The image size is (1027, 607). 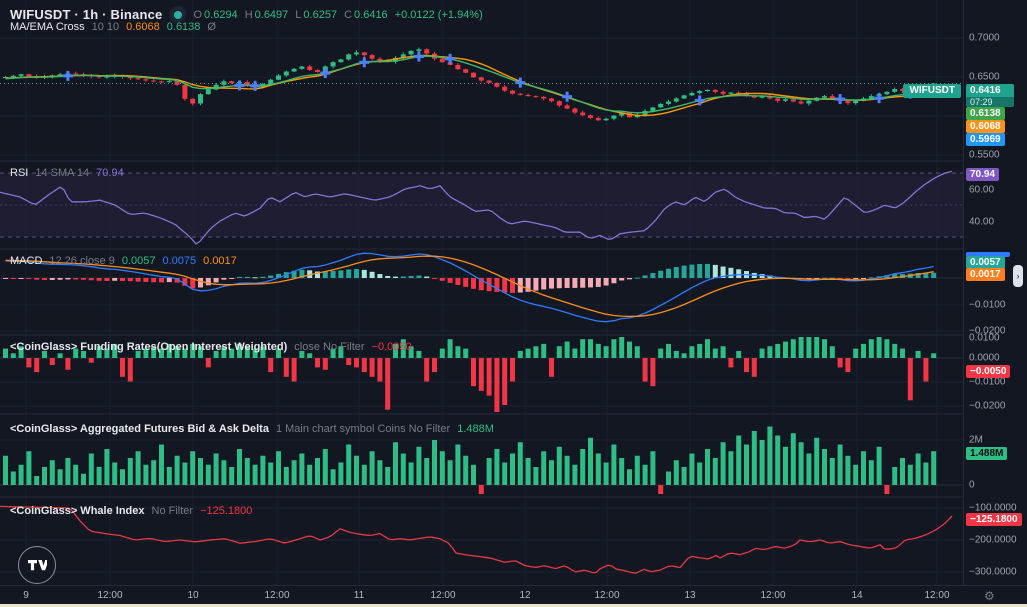 I want to click on symbol-title: WIFUSDT · 1h · Binance, so click(x=86, y=14).